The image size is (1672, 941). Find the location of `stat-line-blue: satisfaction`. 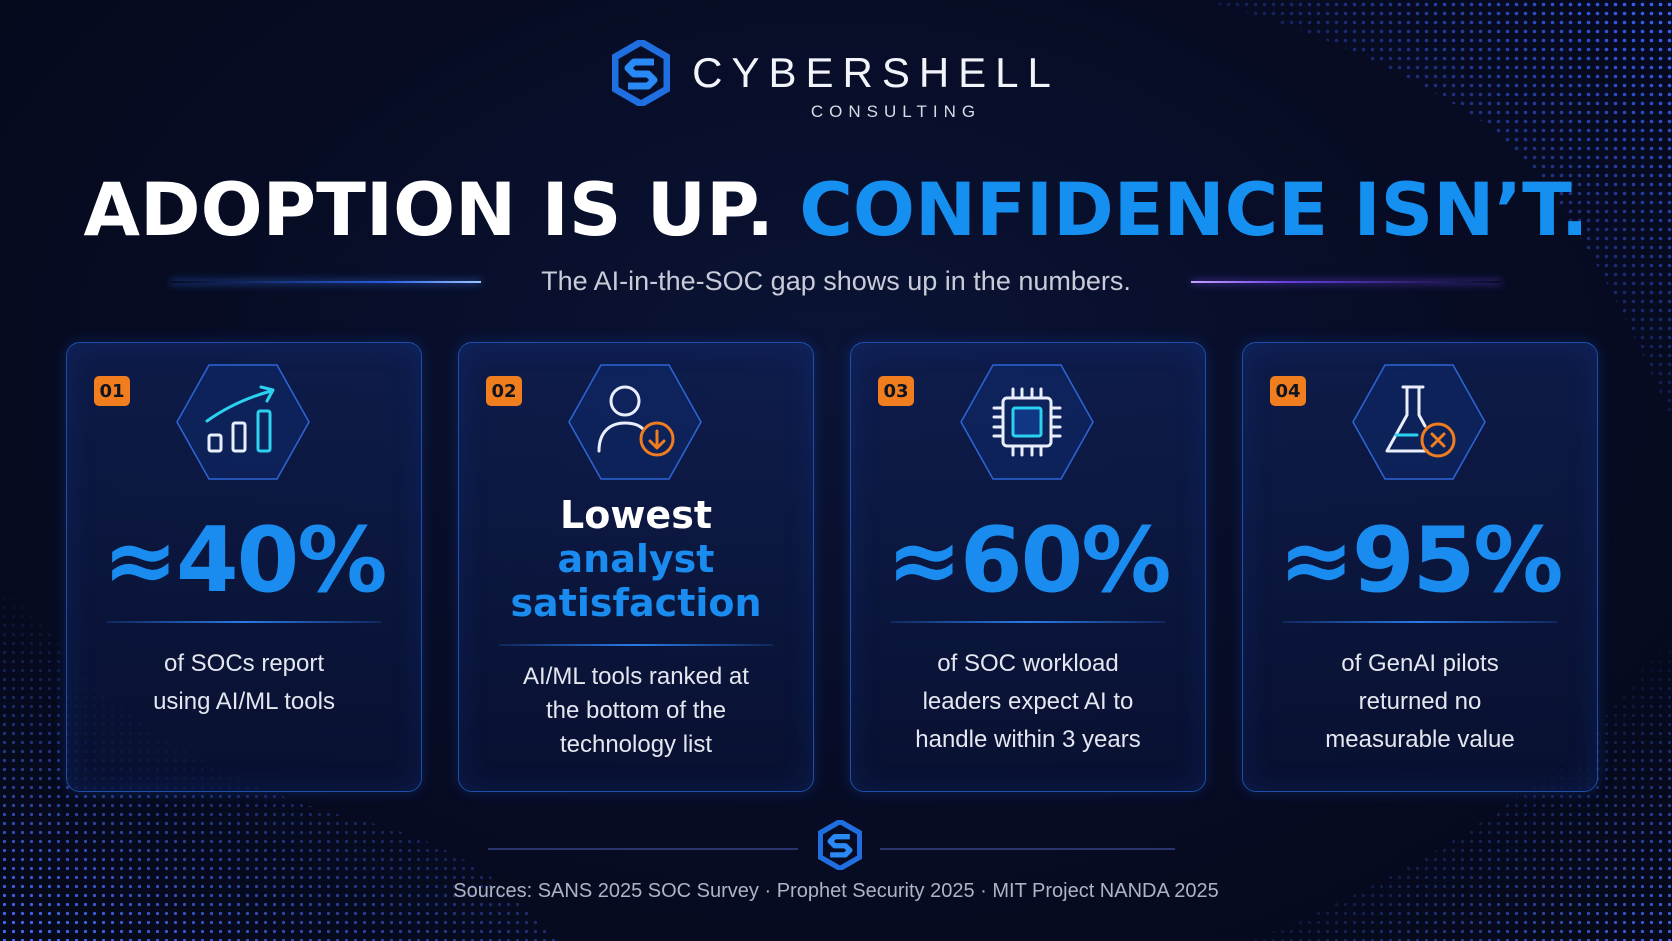

stat-line-blue: satisfaction is located at coordinates (636, 603).